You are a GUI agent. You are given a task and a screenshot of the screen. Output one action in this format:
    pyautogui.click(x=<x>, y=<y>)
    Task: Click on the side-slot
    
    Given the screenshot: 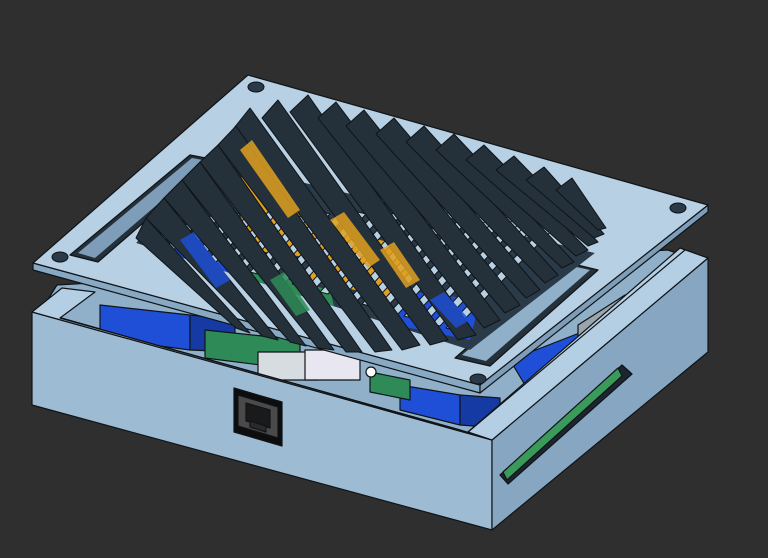 What is the action you would take?
    pyautogui.click(x=566, y=424)
    